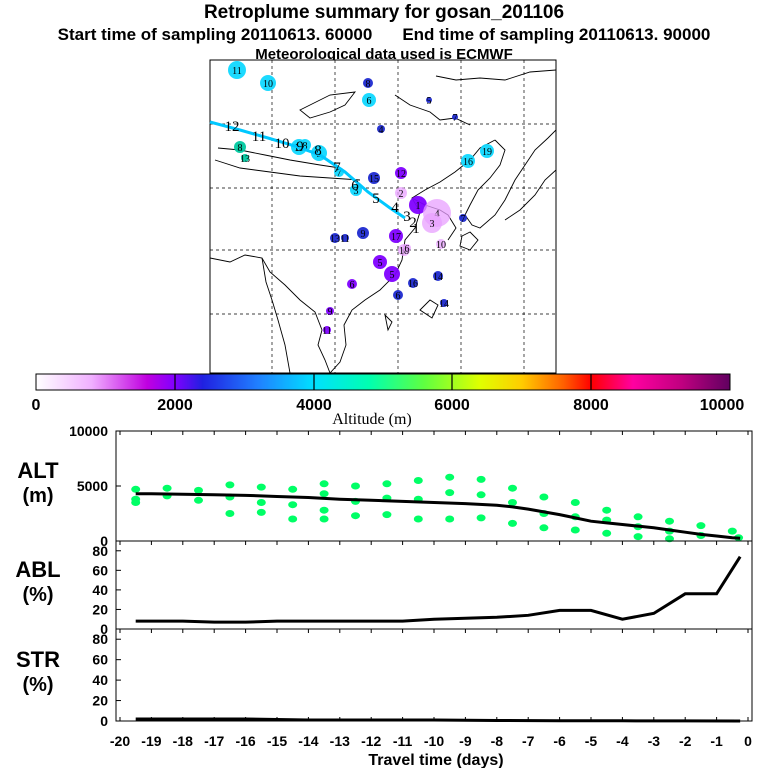  What do you see at coordinates (403, 741) in the screenshot?
I see `x-tick-label: -11` at bounding box center [403, 741].